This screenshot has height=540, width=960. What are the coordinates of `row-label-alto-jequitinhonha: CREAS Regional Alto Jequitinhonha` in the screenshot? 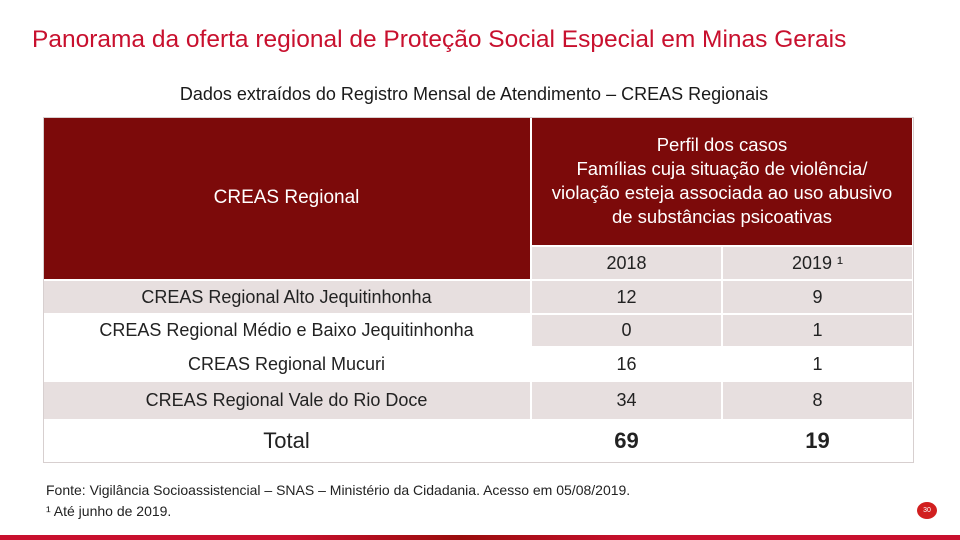 It's located at (287, 298).